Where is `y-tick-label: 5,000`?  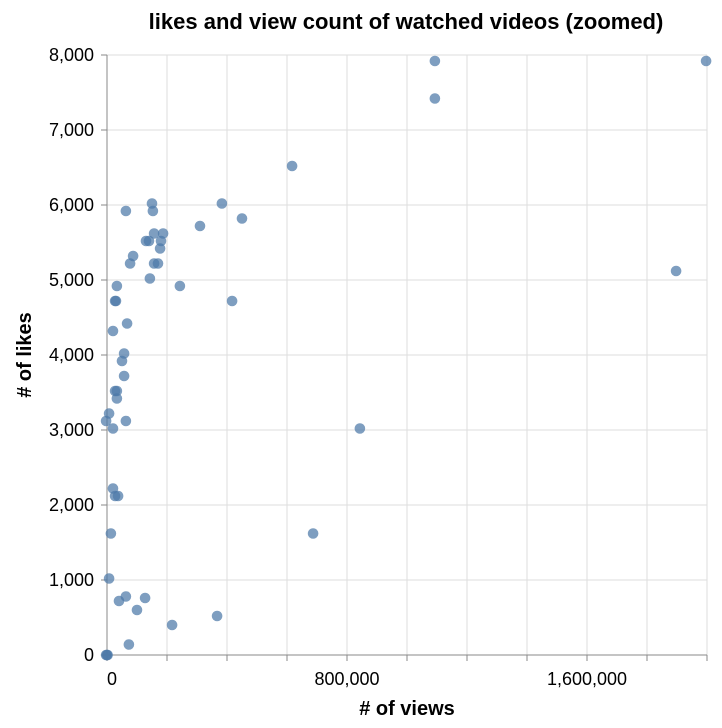
y-tick-label: 5,000 is located at coordinates (71, 280).